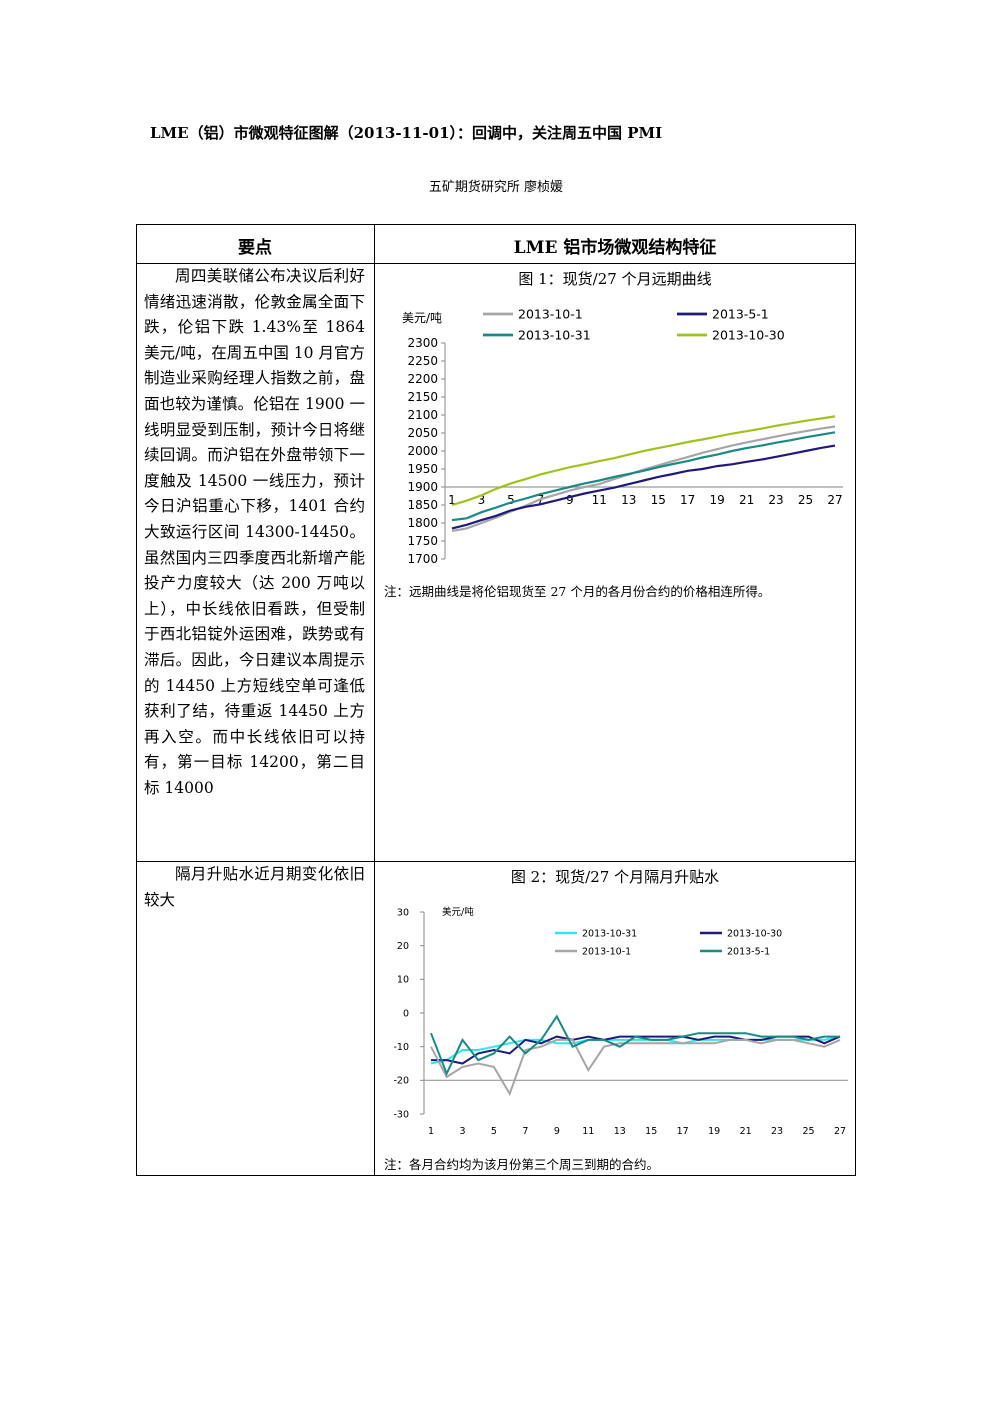 Image resolution: width=992 pixels, height=1403 pixels. What do you see at coordinates (422, 505) in the screenshot?
I see `y-tick-label: 1850` at bounding box center [422, 505].